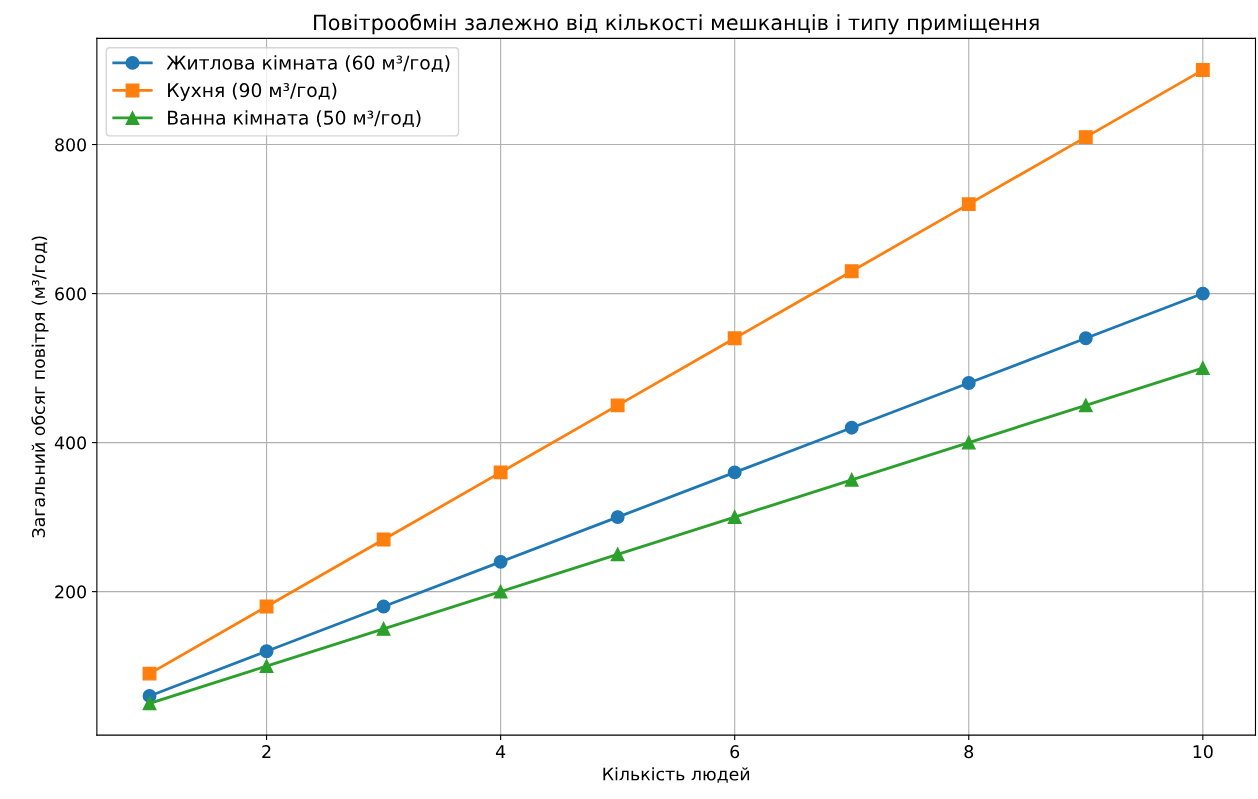  Describe the element at coordinates (1203, 752) in the screenshot. I see `x-tick-label: 10` at that location.